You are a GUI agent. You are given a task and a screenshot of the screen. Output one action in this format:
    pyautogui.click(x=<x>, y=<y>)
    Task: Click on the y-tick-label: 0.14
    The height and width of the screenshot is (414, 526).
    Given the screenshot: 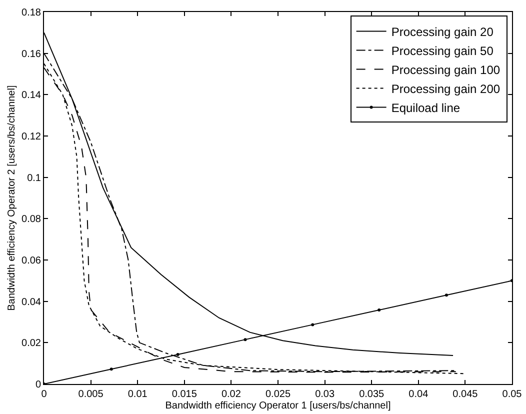 What is the action you would take?
    pyautogui.click(x=32, y=96)
    